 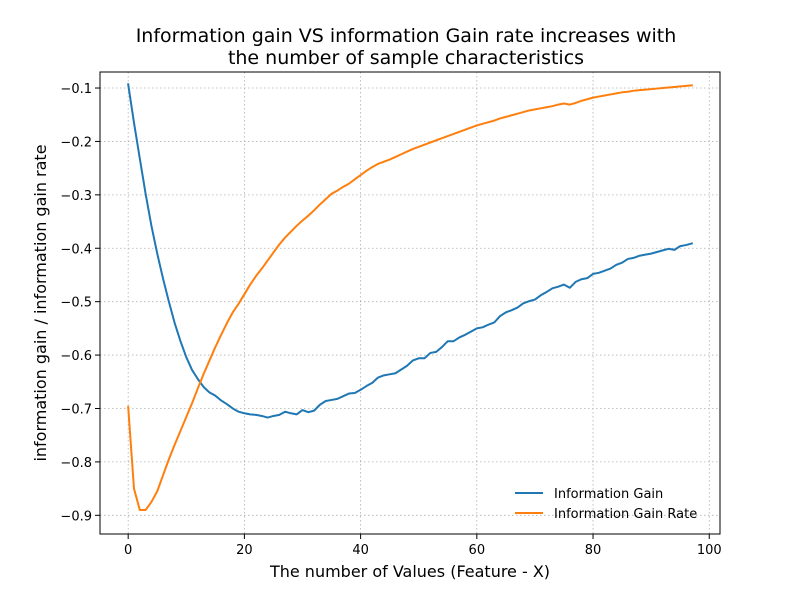 What do you see at coordinates (409, 571) in the screenshot?
I see `x-axis-label: The number of Values (Feature - X)` at bounding box center [409, 571].